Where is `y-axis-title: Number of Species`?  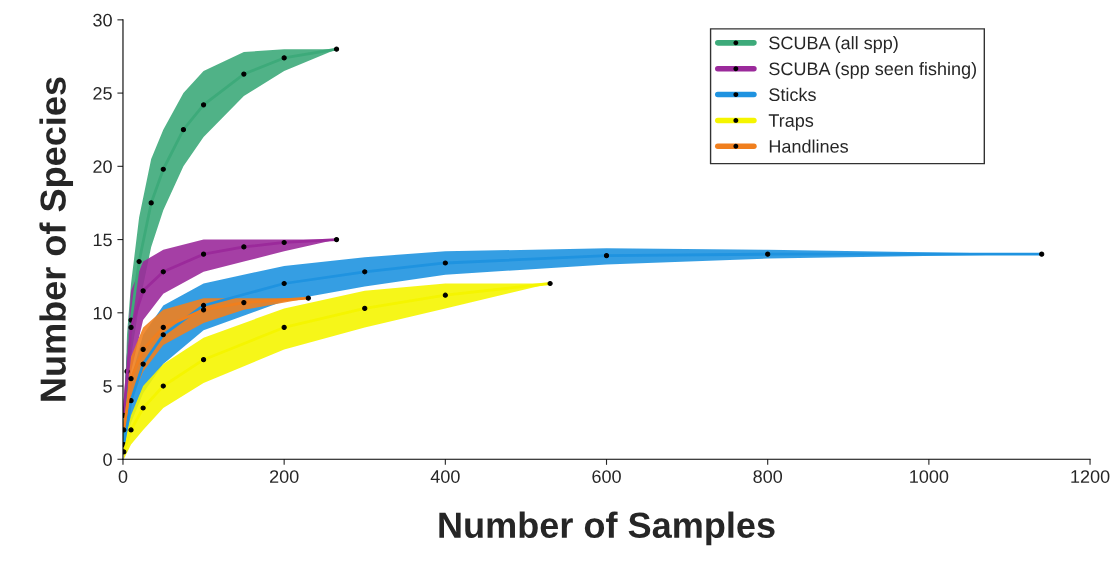 y-axis-title: Number of Species is located at coordinates (56, 239).